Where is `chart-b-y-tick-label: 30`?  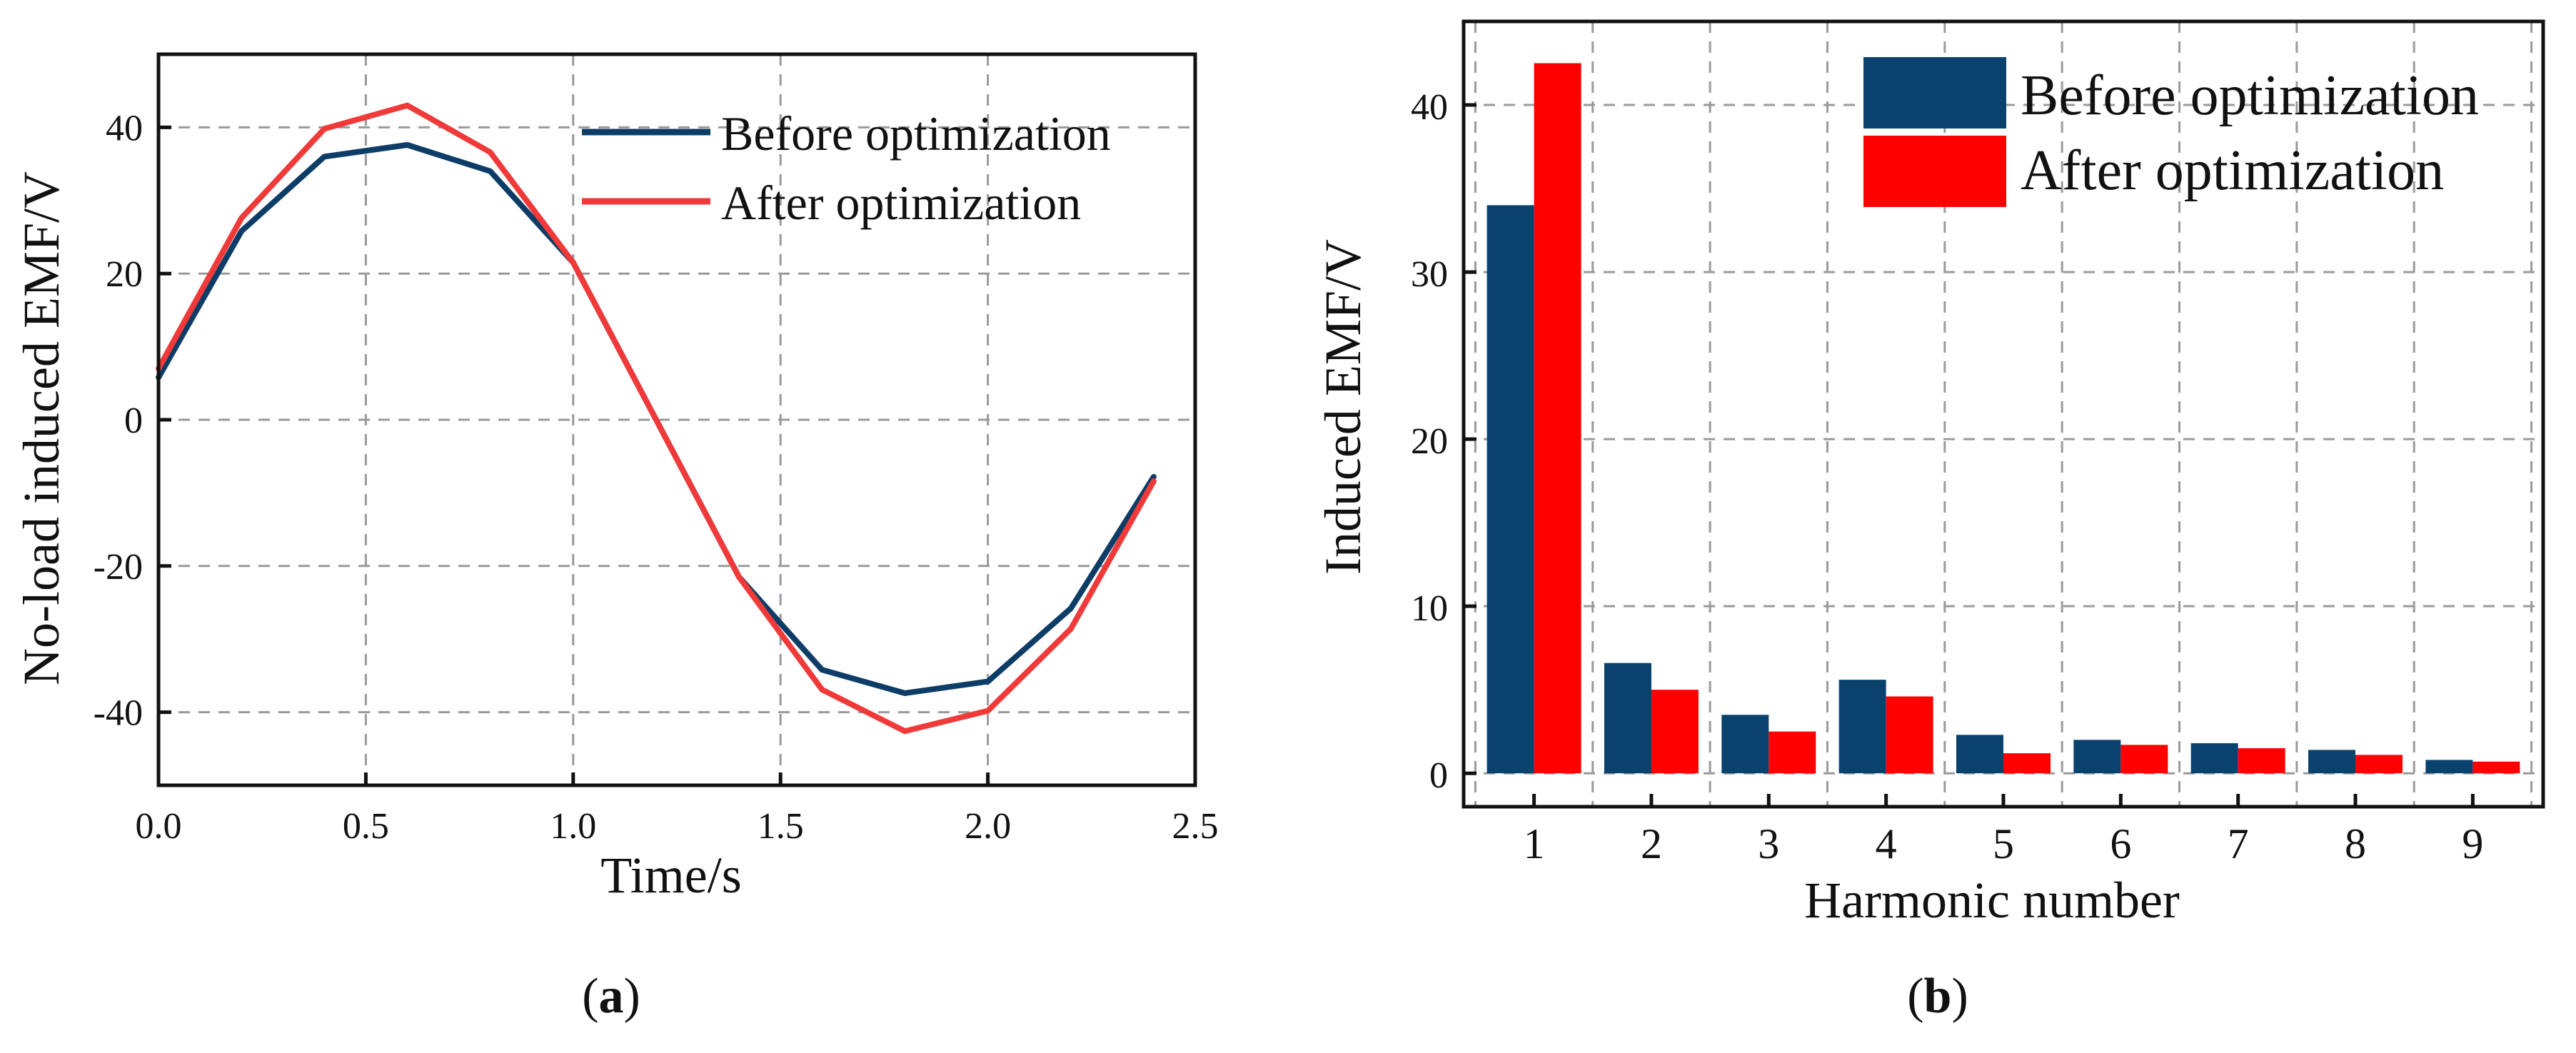 chart-b-y-tick-label: 30 is located at coordinates (1429, 274).